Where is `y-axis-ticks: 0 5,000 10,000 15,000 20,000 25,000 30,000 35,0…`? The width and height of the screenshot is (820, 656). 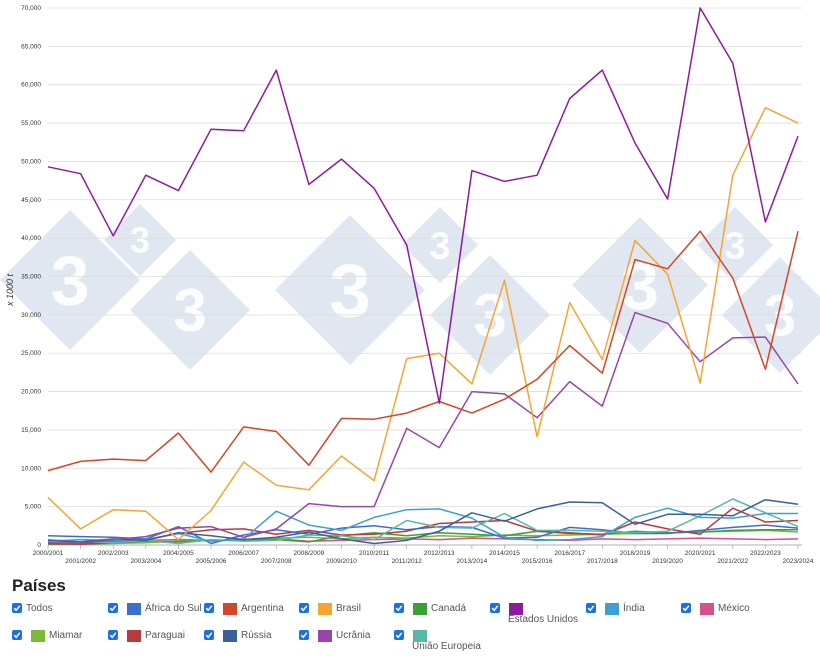 y-axis-ticks: 0 5,000 10,000 15,000 20,000 25,000 30,000 35,0… is located at coordinates (31, 277).